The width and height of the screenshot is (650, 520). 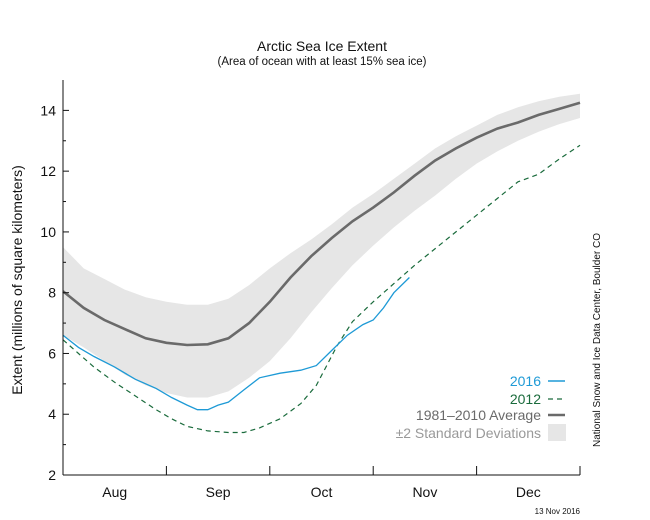 I want to click on x-tick-label-aug: Aug, so click(x=114, y=492).